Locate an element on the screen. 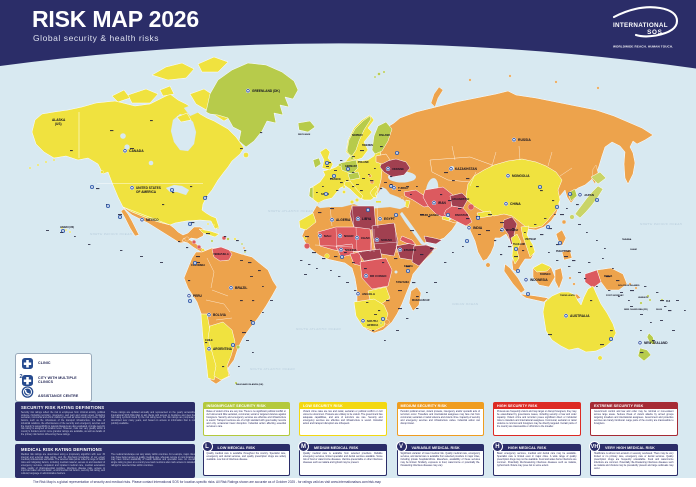 The image size is (696, 487). svg-text: AUSTRALIA is located at coordinates (580, 316).